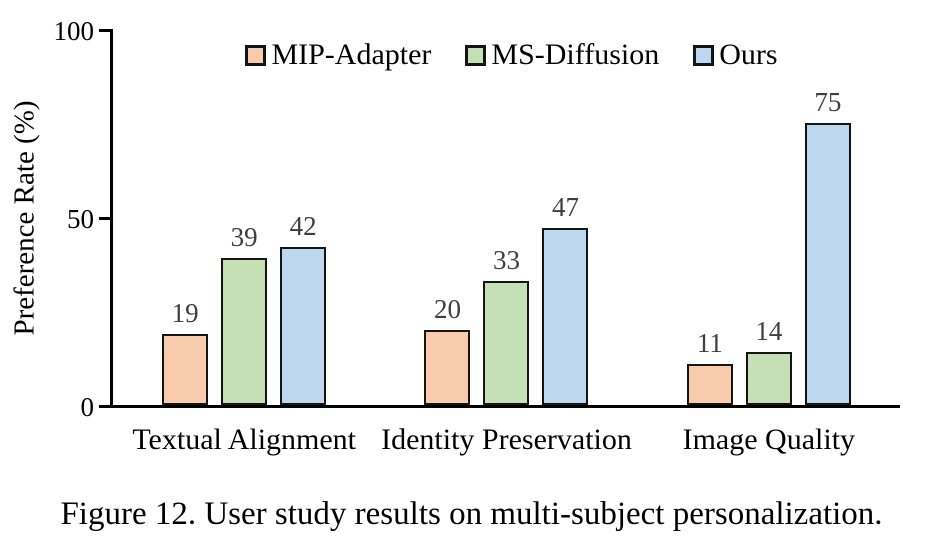 The width and height of the screenshot is (943, 558). I want to click on bar-value-label: 42, so click(303, 226).